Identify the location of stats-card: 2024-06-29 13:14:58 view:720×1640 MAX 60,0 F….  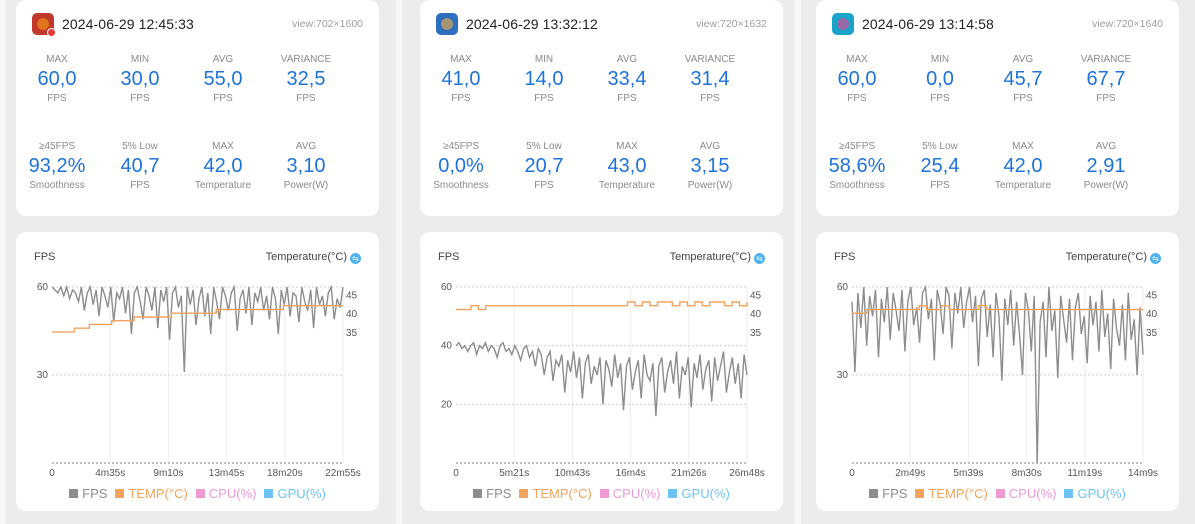
(997, 108).